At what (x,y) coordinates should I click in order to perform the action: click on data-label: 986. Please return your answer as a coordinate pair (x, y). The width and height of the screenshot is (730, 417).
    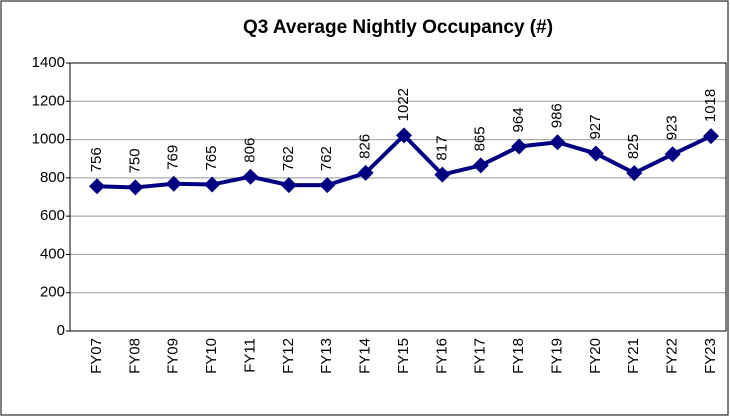
    Looking at the image, I should click on (556, 115).